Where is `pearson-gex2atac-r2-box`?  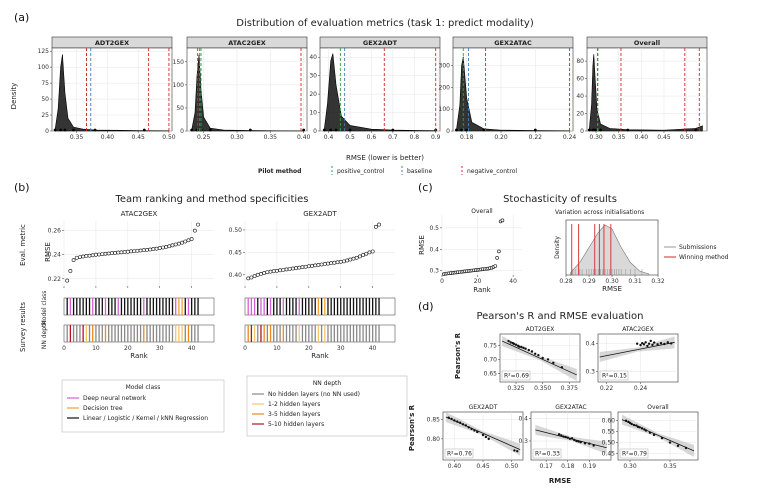
pearson-gex2atac-r2-box is located at coordinates (547, 453).